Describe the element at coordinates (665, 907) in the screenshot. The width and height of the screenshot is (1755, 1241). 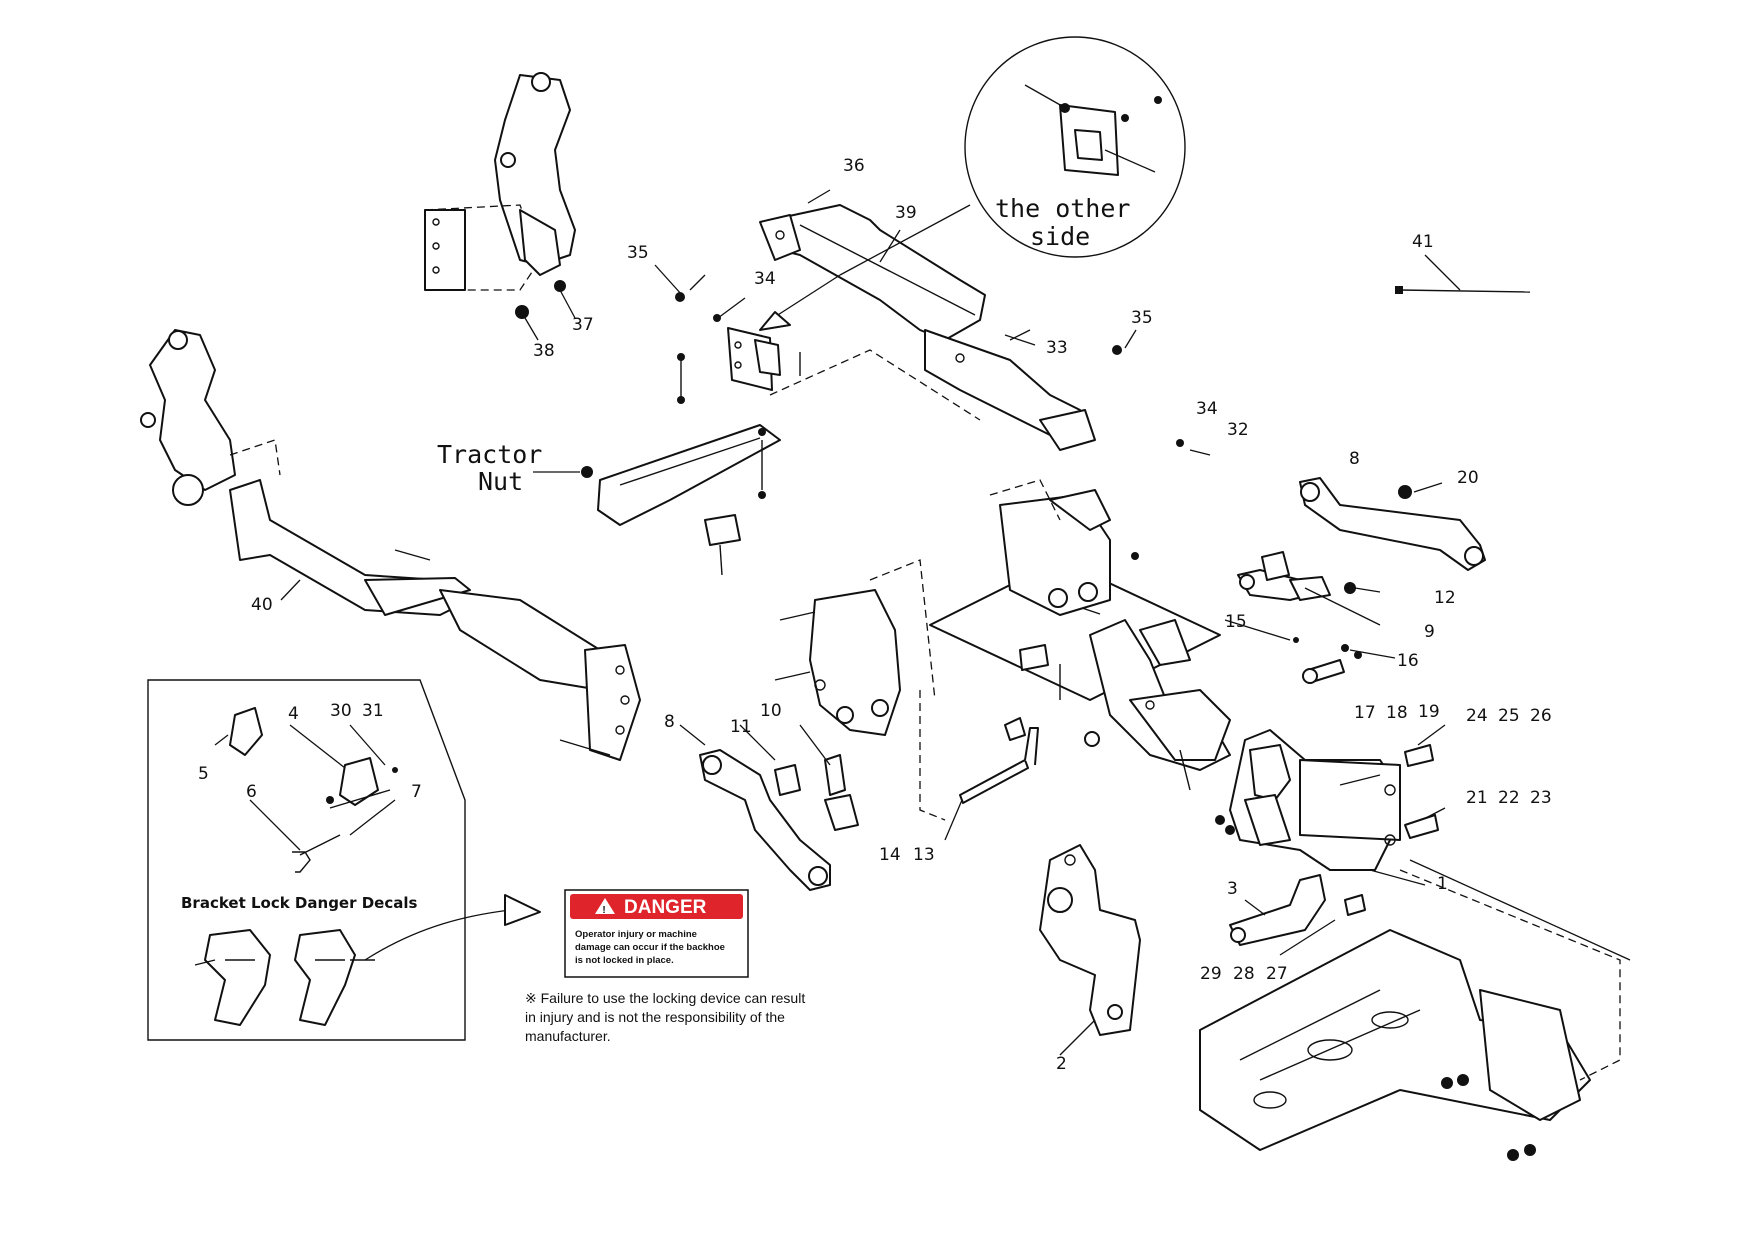
I see `danger-heading: DANGER` at that location.